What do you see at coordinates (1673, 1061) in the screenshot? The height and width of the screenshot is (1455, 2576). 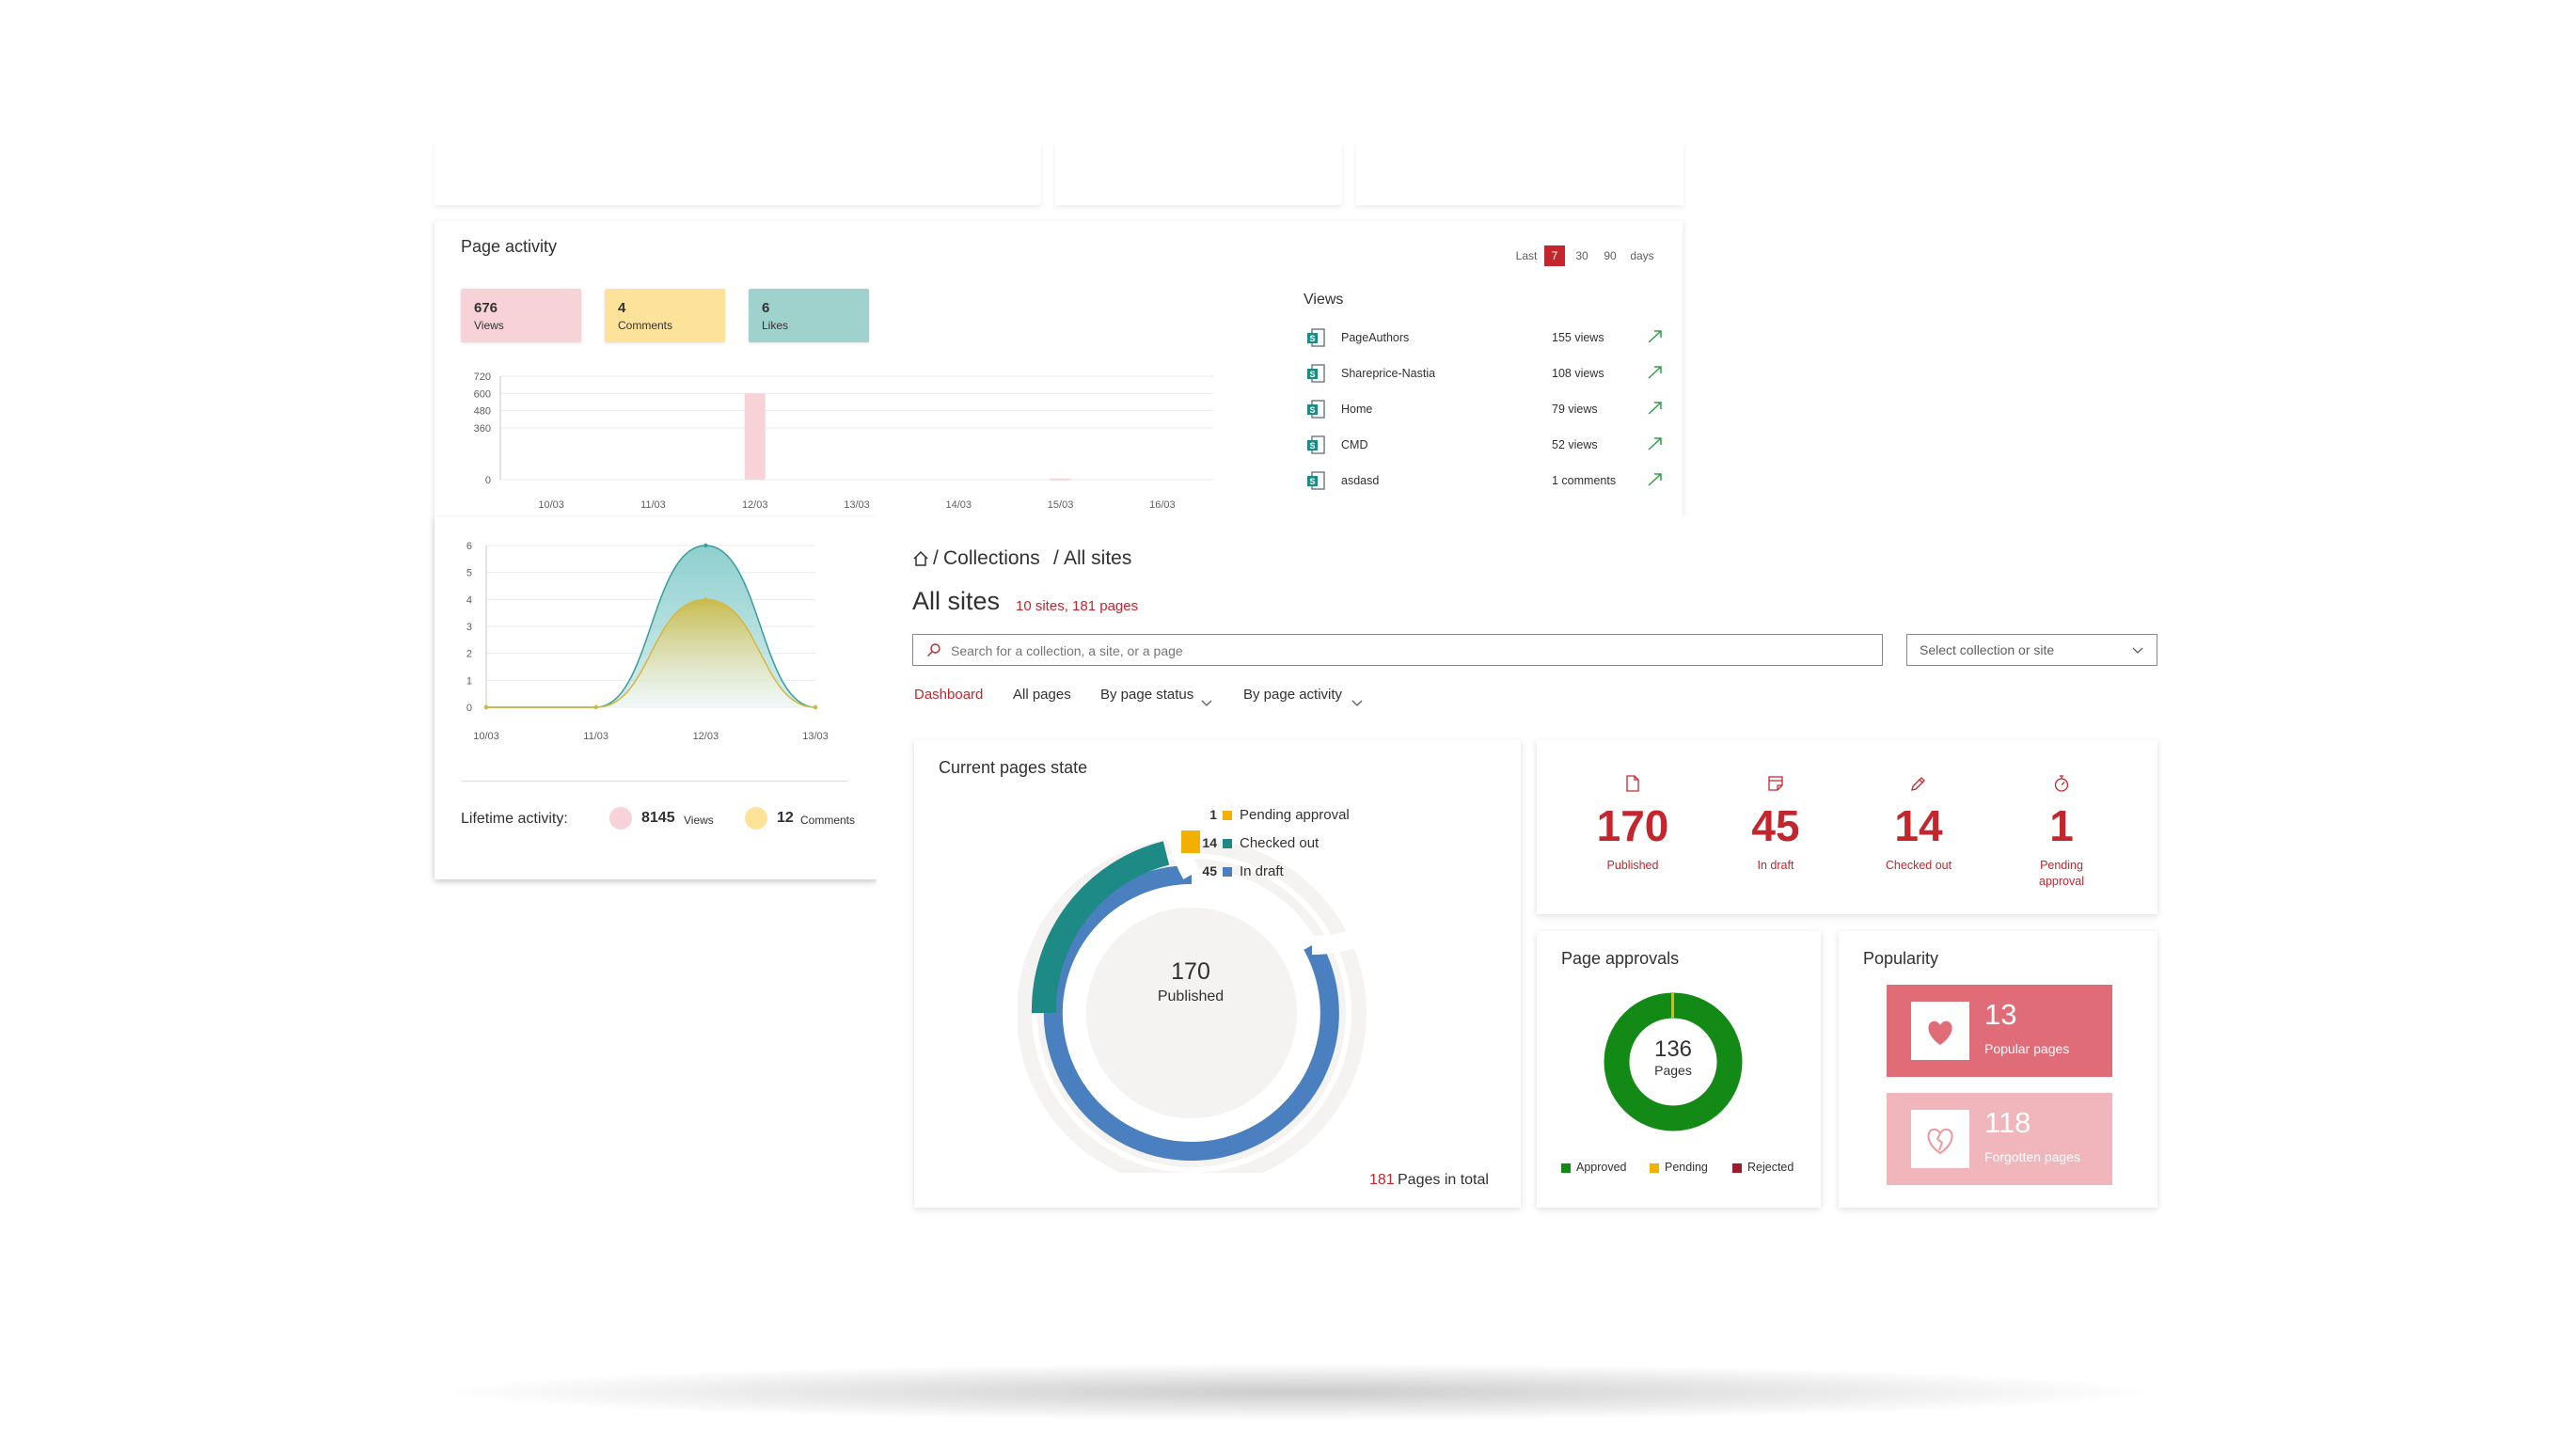 I see `approvals-donut` at bounding box center [1673, 1061].